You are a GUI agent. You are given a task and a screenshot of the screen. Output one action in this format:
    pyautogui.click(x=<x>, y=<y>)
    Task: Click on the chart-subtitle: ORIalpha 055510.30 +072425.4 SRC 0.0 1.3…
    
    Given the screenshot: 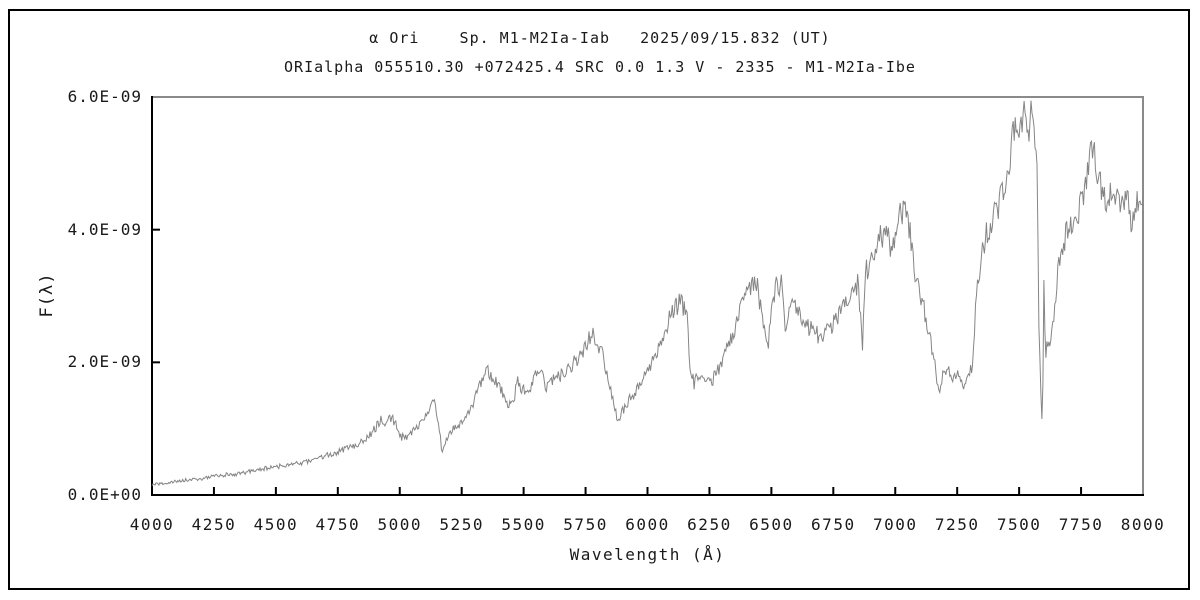 What is the action you would take?
    pyautogui.click(x=600, y=67)
    